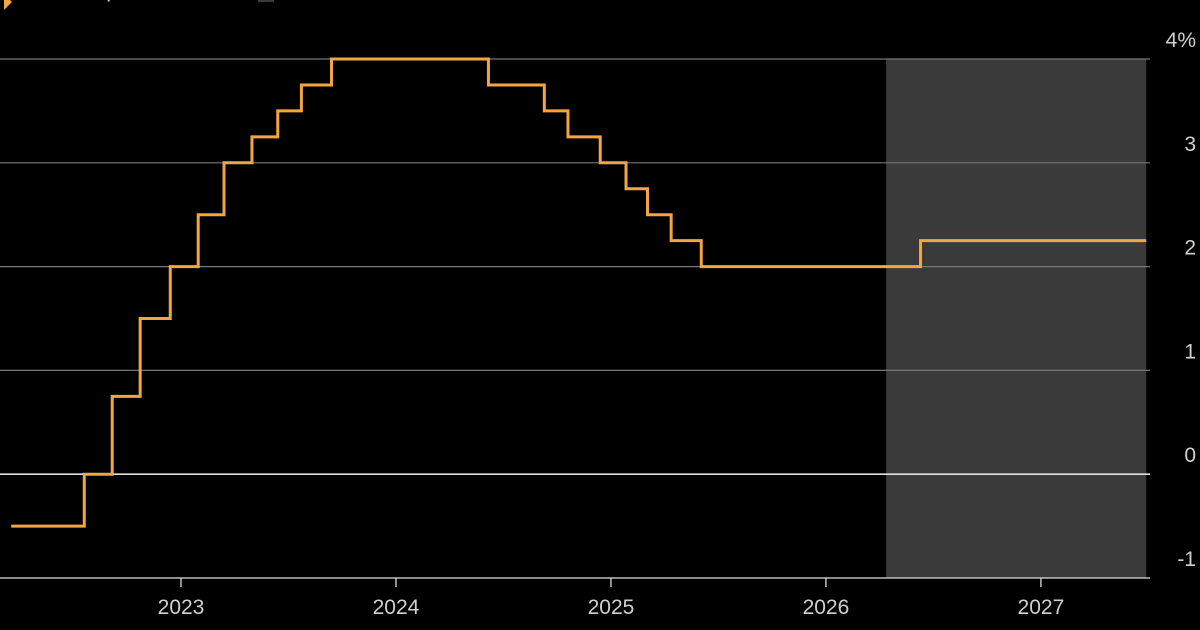 Image resolution: width=1200 pixels, height=630 pixels. I want to click on x-tick-label: 2025, so click(611, 607).